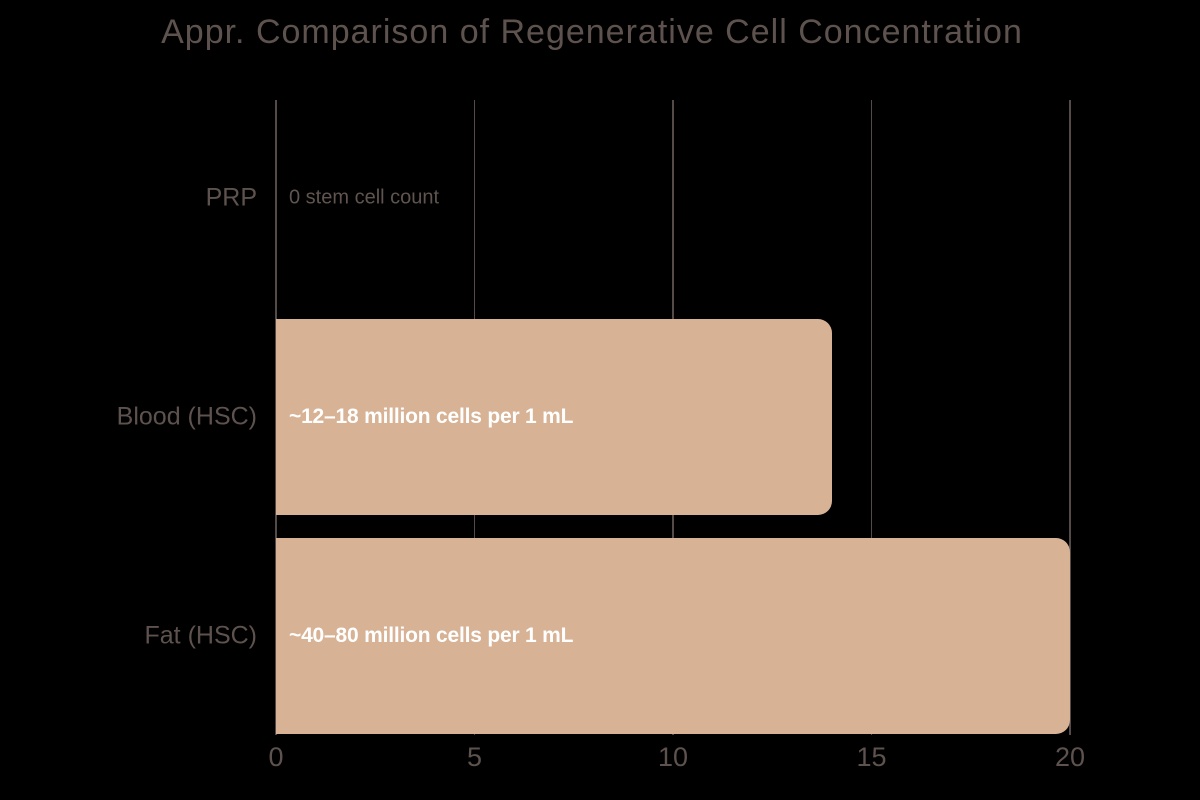  I want to click on x-tick-label: 5, so click(474, 757).